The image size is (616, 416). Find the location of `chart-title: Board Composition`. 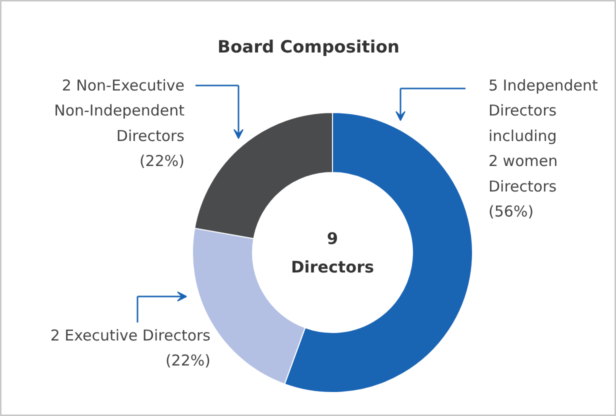

chart-title: Board Composition is located at coordinates (309, 48).